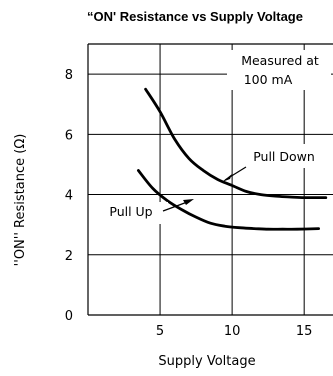  Describe the element at coordinates (69, 75) in the screenshot. I see `y-tick-label: 8` at that location.